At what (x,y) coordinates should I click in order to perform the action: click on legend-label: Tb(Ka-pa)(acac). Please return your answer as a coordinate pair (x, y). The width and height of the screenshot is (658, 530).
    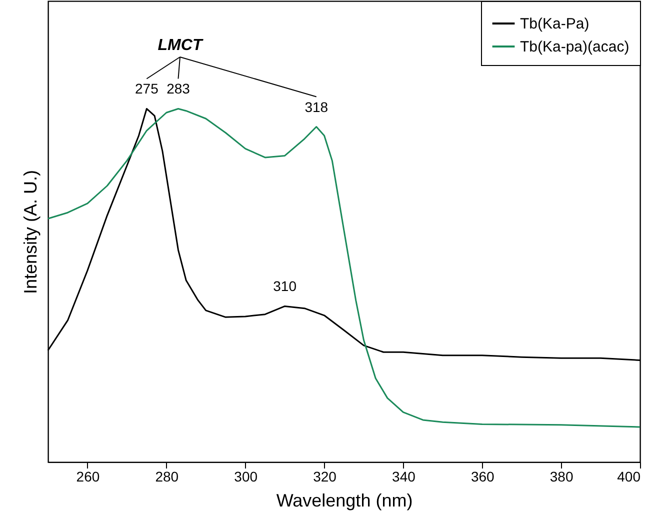
    Looking at the image, I should click on (575, 47).